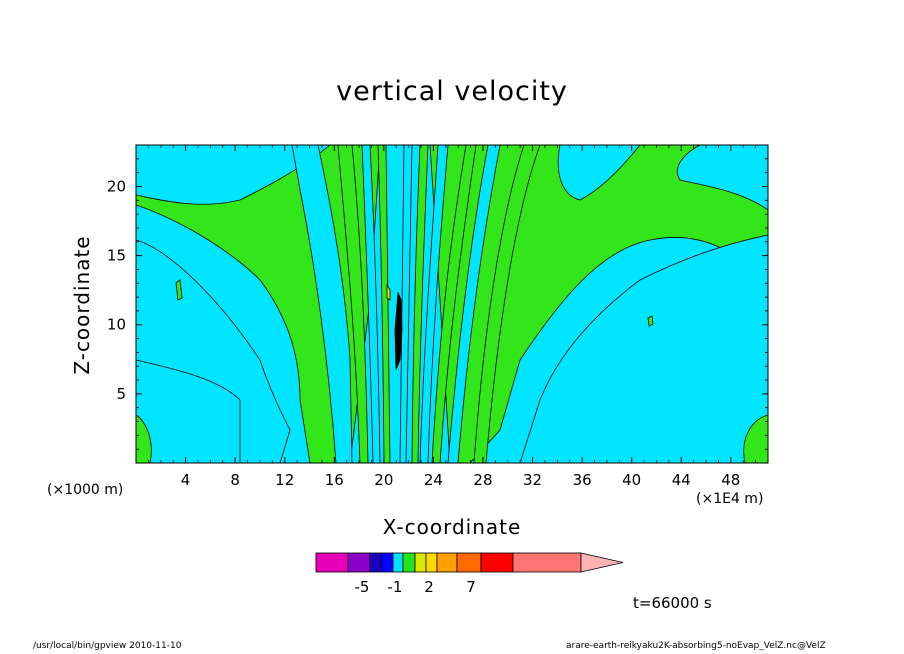 The height and width of the screenshot is (654, 904). I want to click on colorbar: -5 -1 2 7, so click(469, 574).